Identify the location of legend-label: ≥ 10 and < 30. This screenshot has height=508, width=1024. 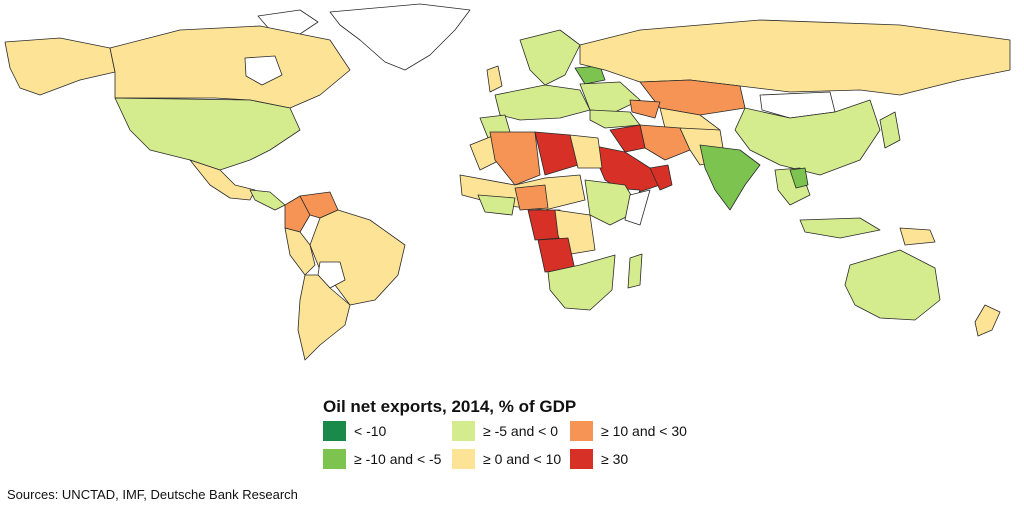
(644, 431).